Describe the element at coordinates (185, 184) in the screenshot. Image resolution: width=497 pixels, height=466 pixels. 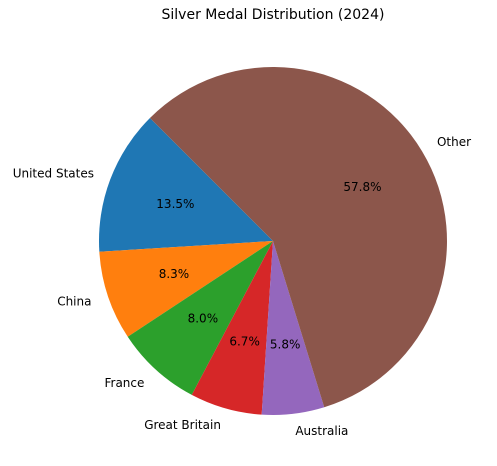
I see `pie-slice-united-states` at that location.